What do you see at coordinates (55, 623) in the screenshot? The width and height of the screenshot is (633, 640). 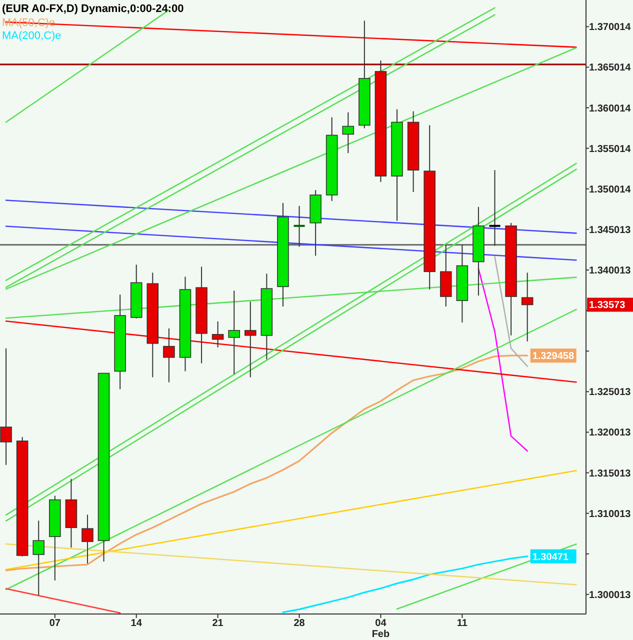 I see `x-tick-label: 07` at bounding box center [55, 623].